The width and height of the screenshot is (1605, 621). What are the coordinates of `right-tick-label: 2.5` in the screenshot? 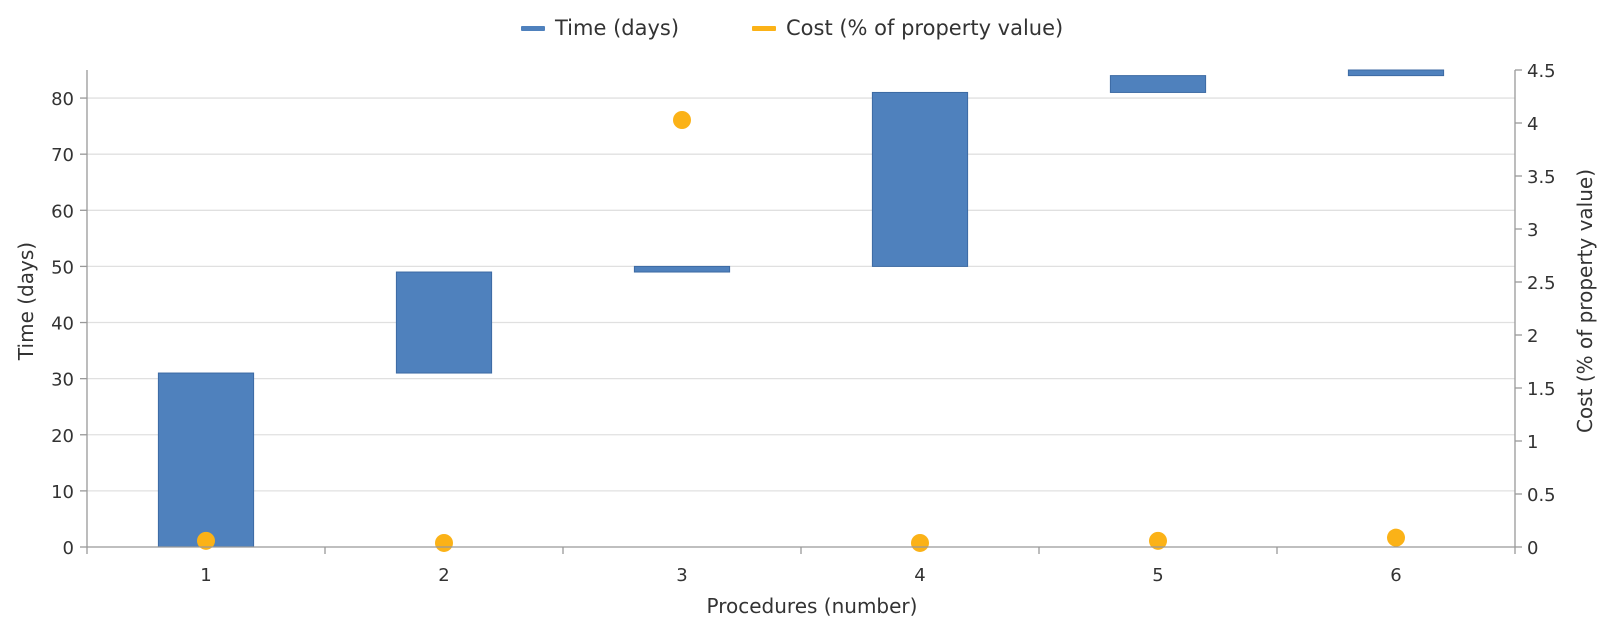 It's located at (1541, 283).